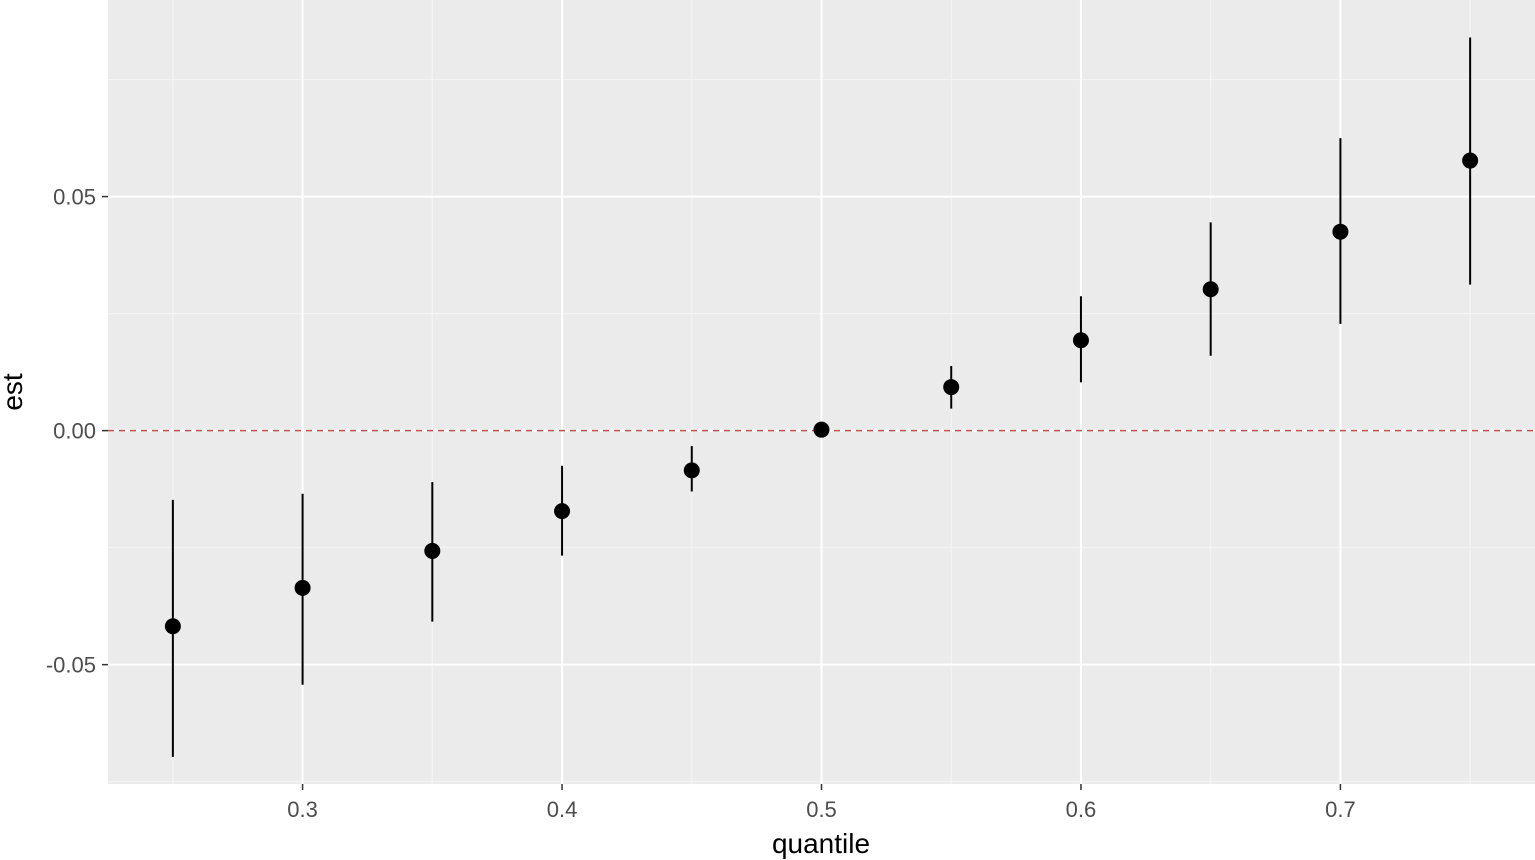  Describe the element at coordinates (74, 431) in the screenshot. I see `y-tick-label: 0.00` at that location.